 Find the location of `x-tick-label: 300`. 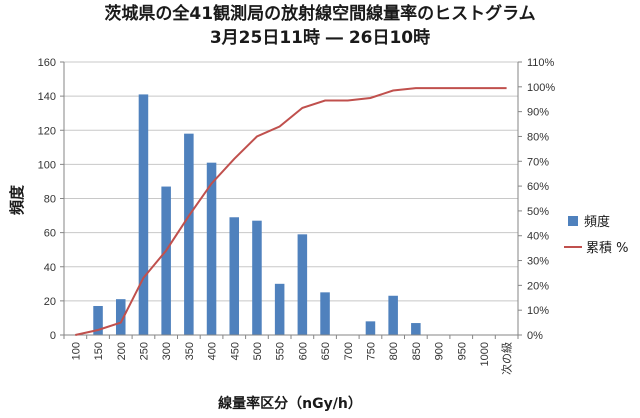

x-tick-label: 300 is located at coordinates (167, 351).